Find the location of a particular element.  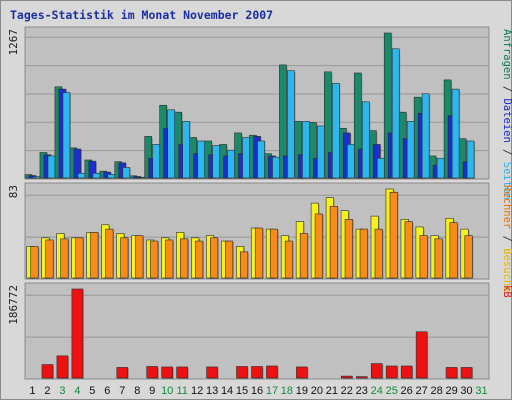

day-label-30: 30 is located at coordinates (466, 391).